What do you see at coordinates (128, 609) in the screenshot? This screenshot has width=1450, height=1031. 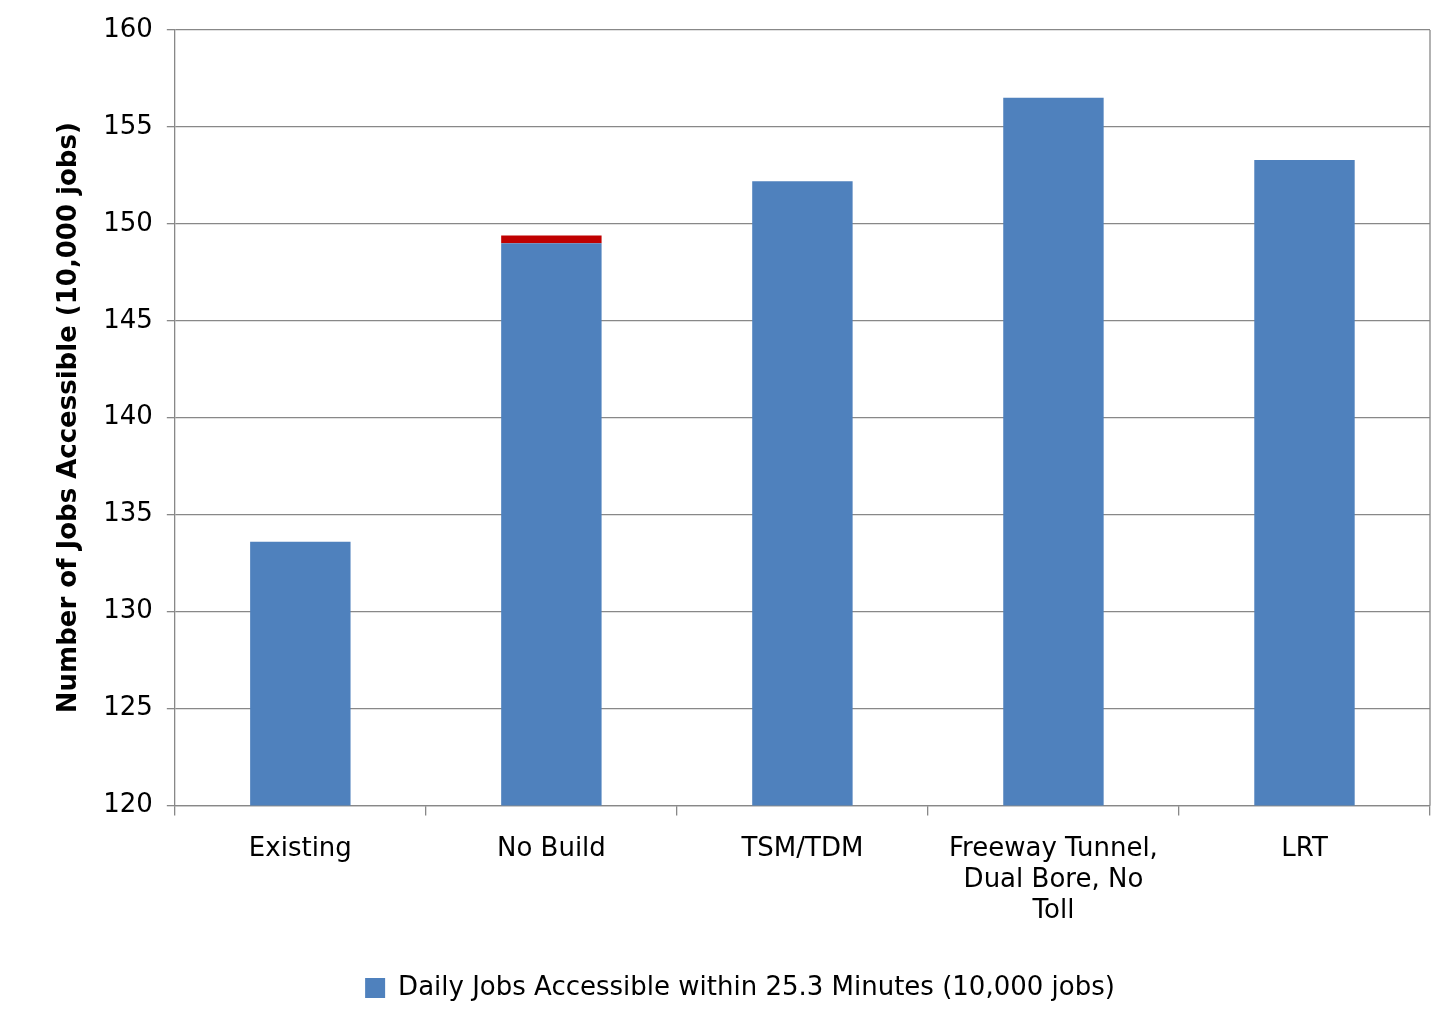 I see `y-tick-label: 130` at bounding box center [128, 609].